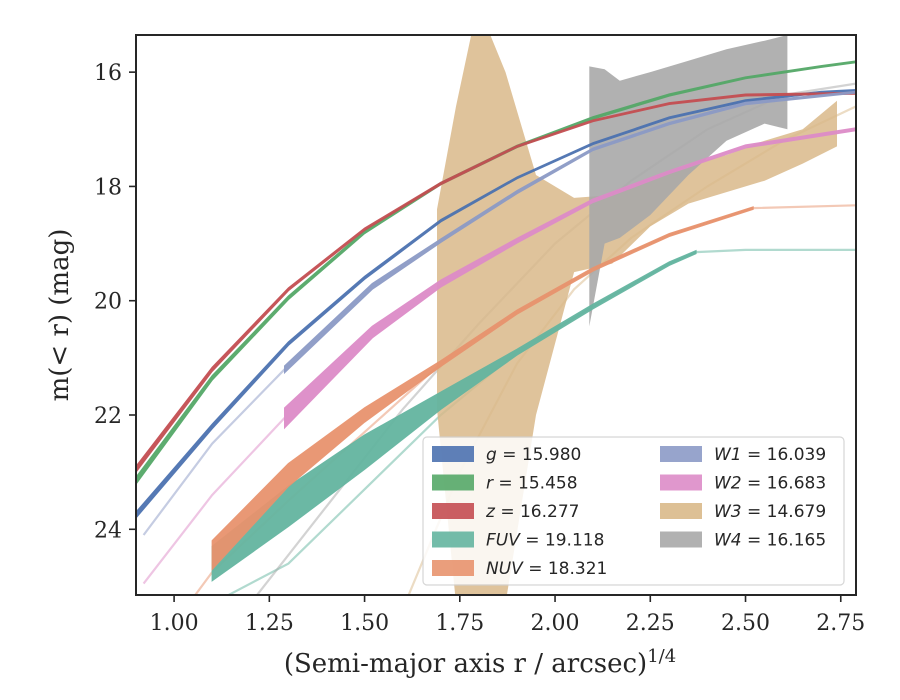 The width and height of the screenshot is (900, 700). I want to click on legend-label-w1: W1 = 16.039, so click(770, 455).